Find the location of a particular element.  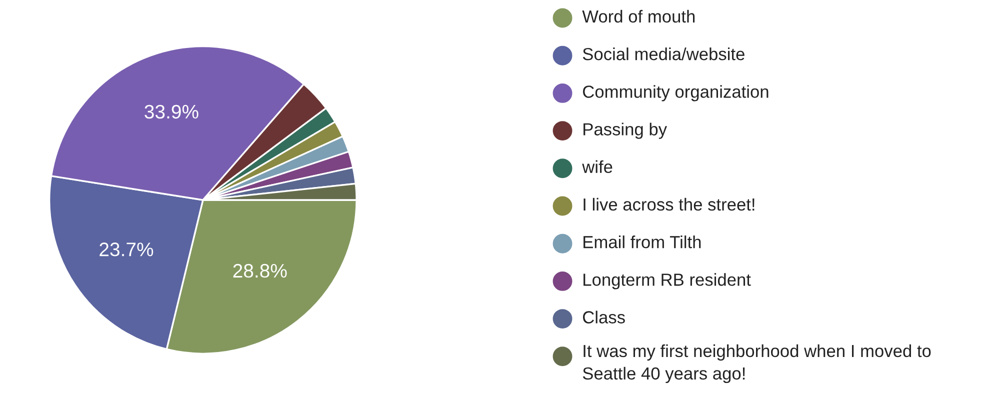

legend-label: Community organization is located at coordinates (675, 93).